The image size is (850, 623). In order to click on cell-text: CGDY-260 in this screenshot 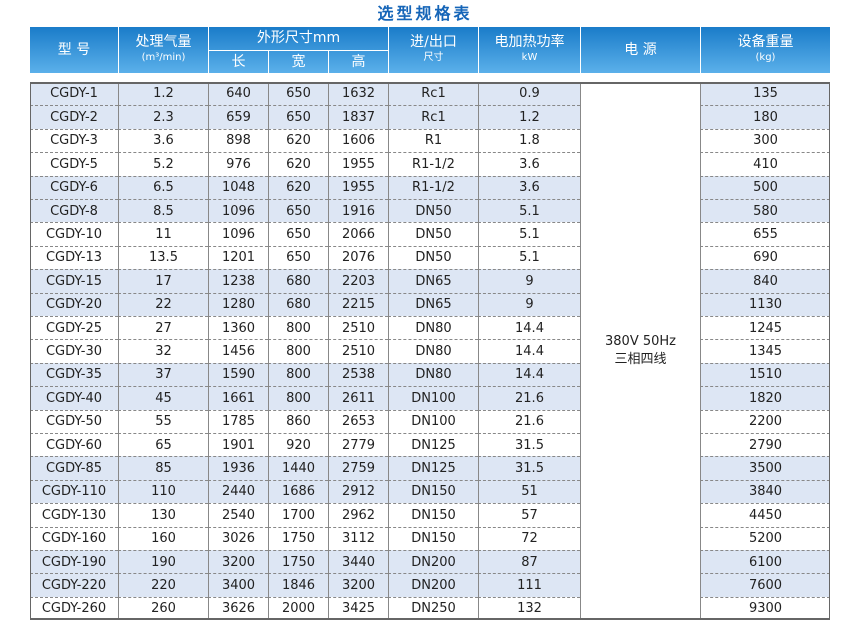, I will do `click(74, 609)`.